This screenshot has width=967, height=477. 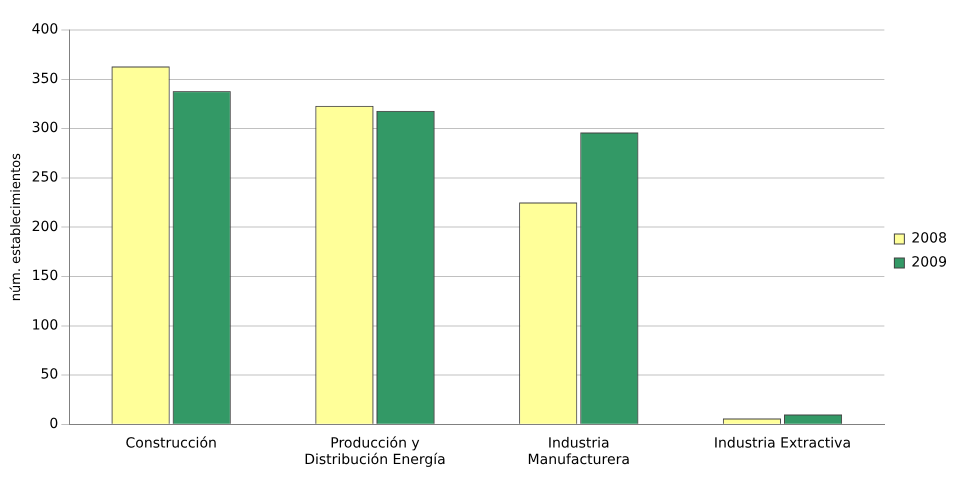 I want to click on y-tick-label: 100, so click(x=45, y=325).